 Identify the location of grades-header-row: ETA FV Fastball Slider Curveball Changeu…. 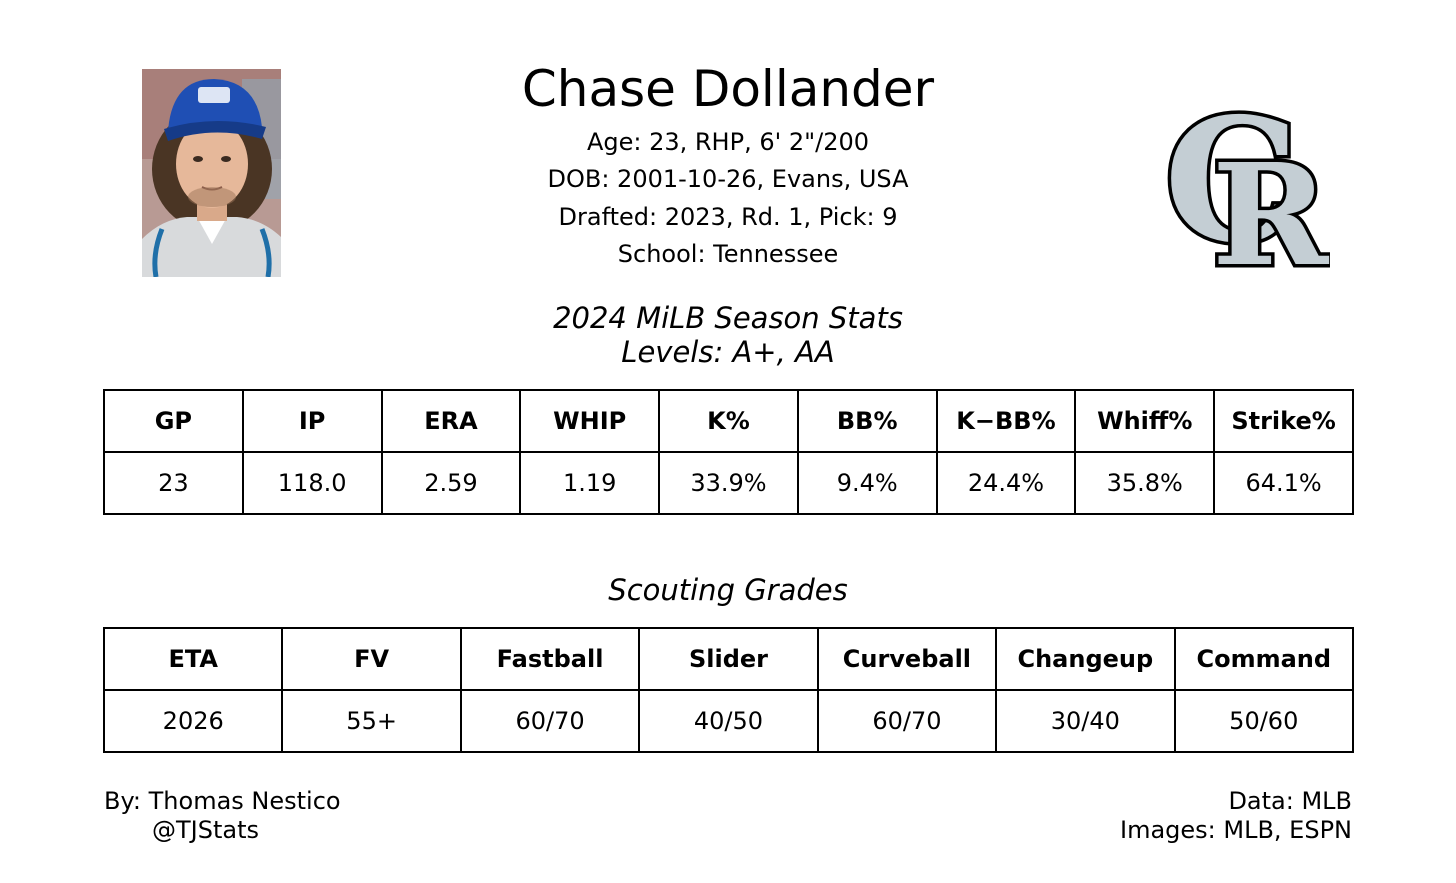
(728, 659).